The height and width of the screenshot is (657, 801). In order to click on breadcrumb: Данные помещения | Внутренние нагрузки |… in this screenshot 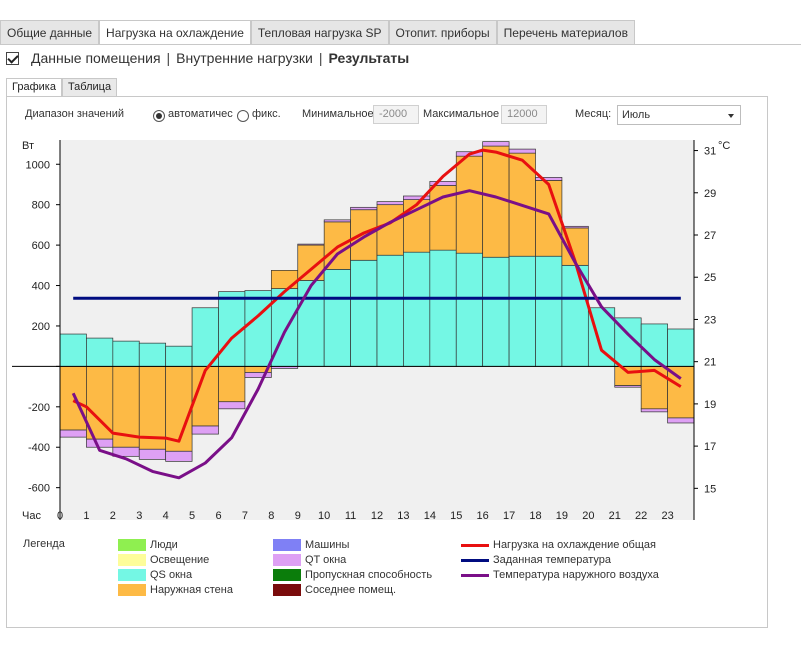, I will do `click(207, 58)`.